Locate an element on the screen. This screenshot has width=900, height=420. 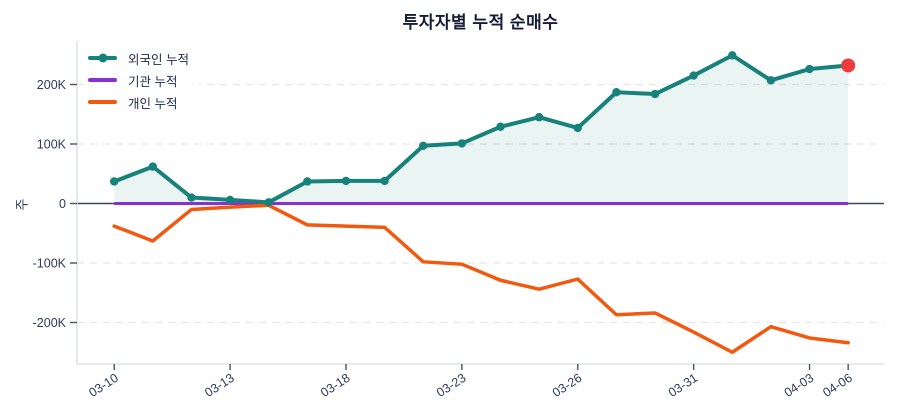
legend: 외국인 누적 기관 누적 개인 누적 is located at coordinates (141, 80).